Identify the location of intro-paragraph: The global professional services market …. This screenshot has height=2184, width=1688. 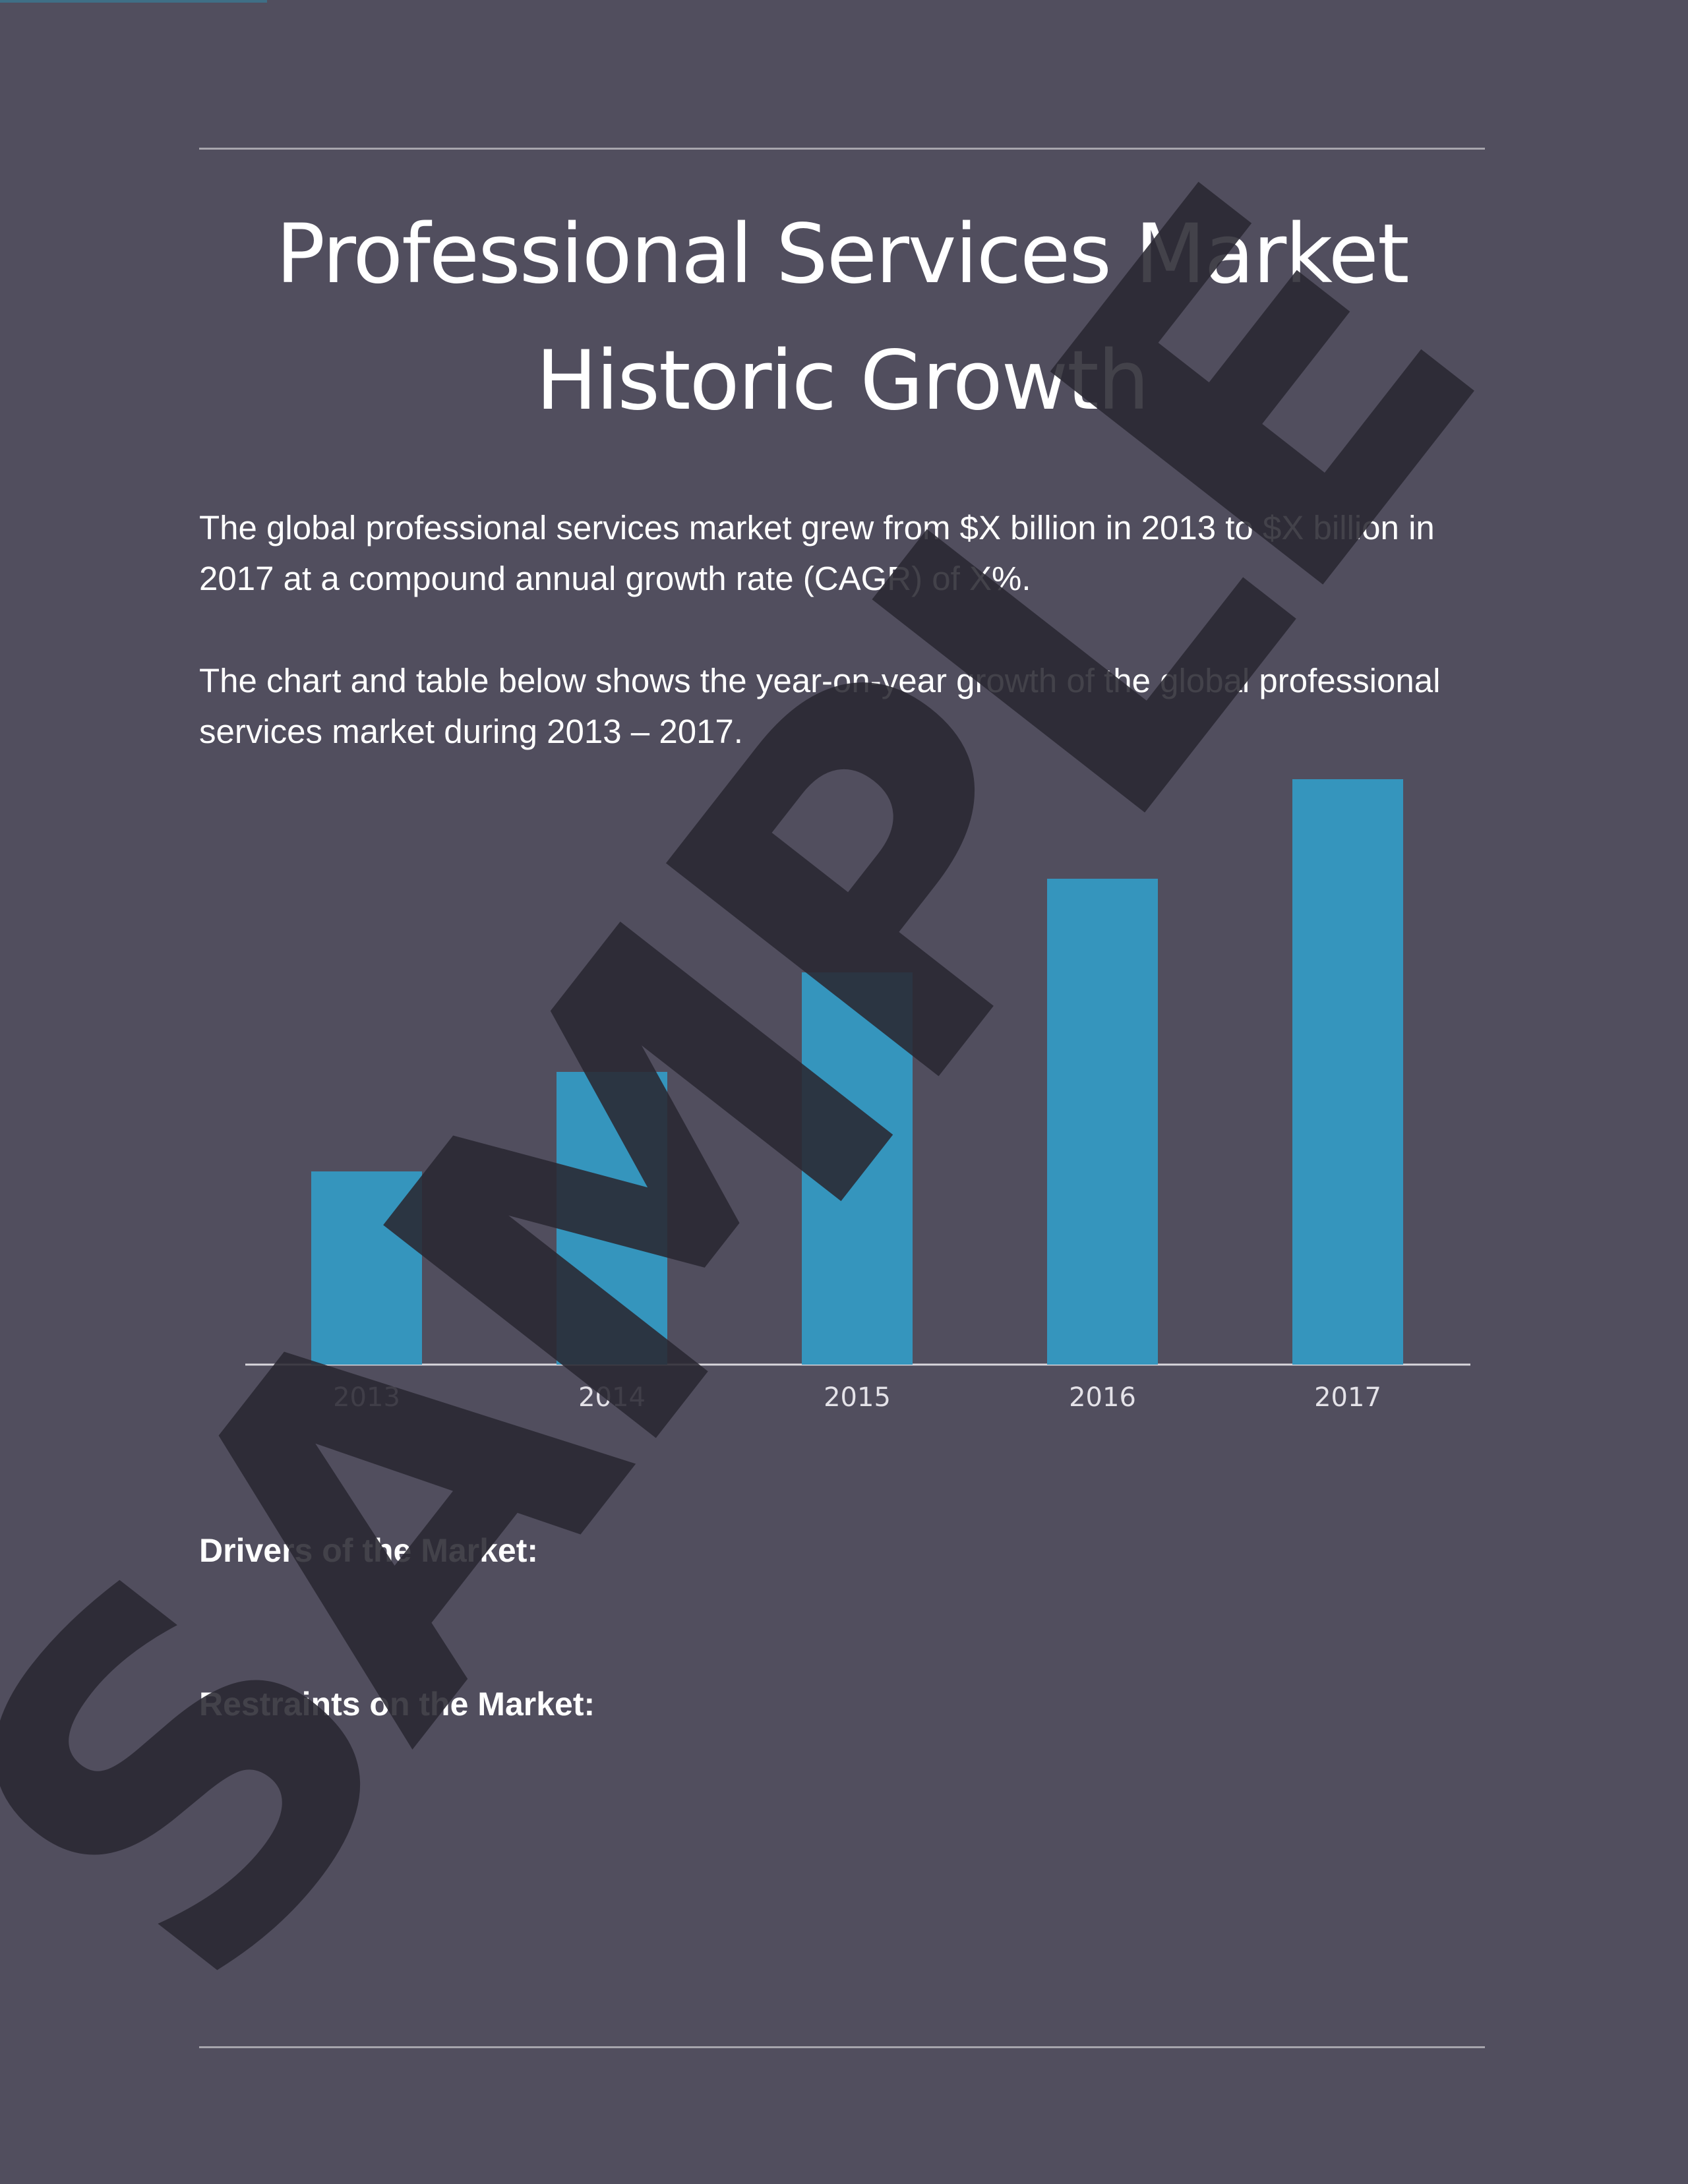
(817, 553).